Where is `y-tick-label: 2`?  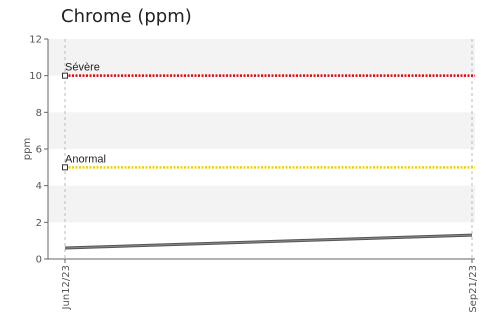
y-tick-label: 2 is located at coordinates (39, 223).